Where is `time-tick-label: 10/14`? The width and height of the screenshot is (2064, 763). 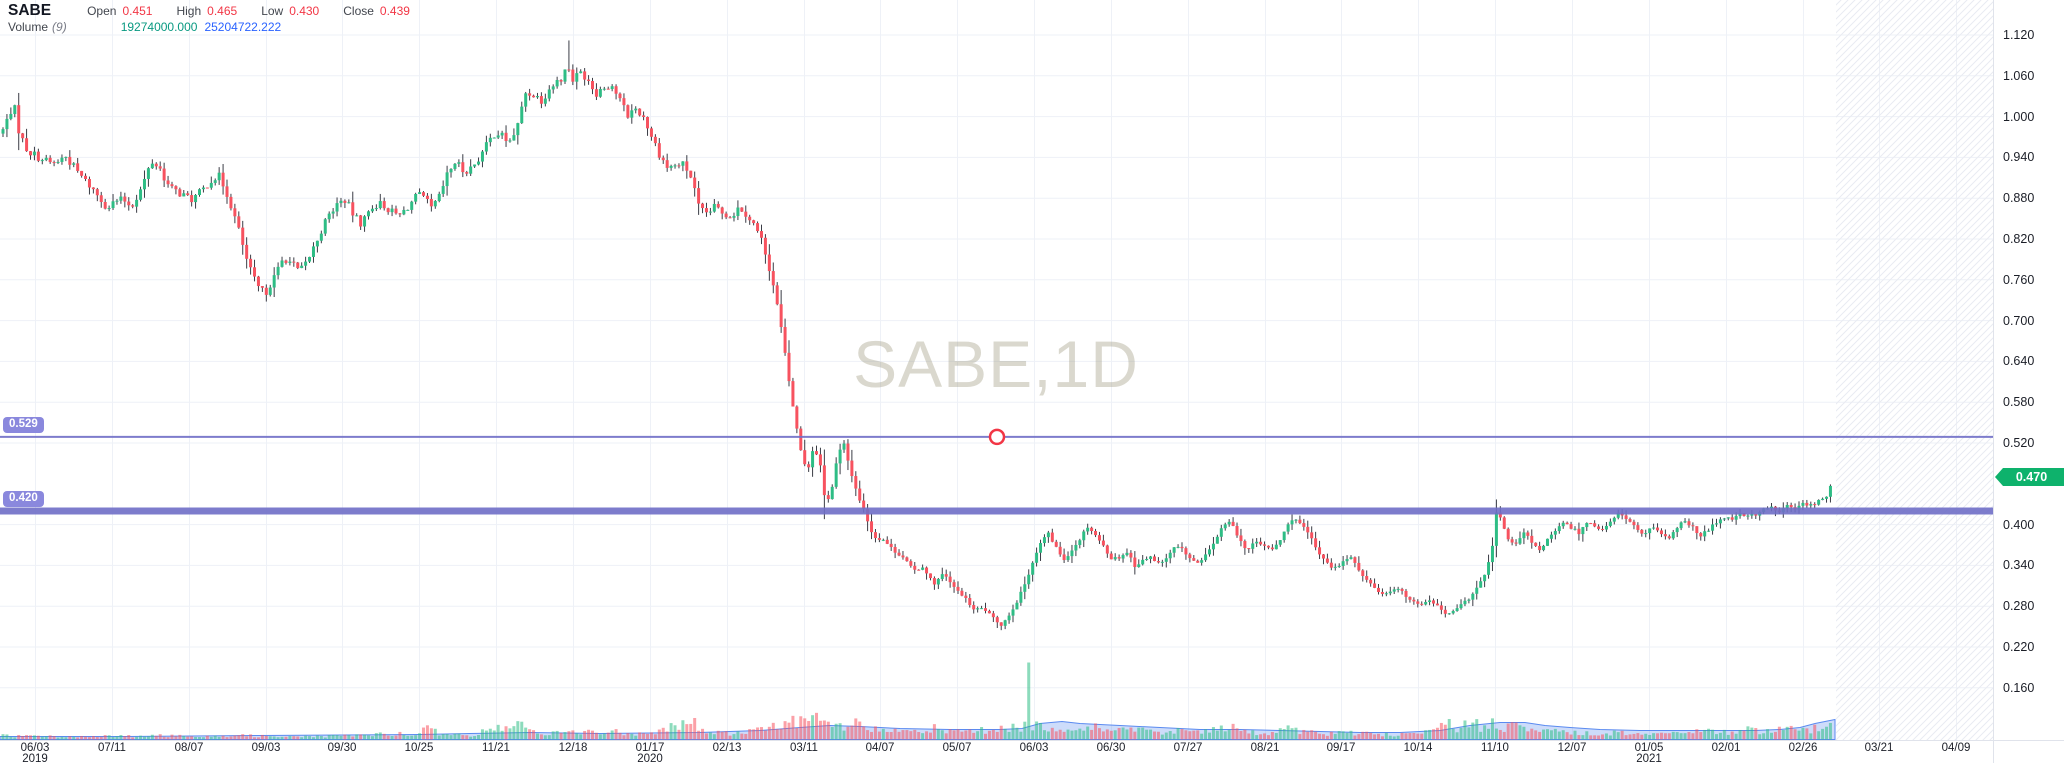 time-tick-label: 10/14 is located at coordinates (1418, 748).